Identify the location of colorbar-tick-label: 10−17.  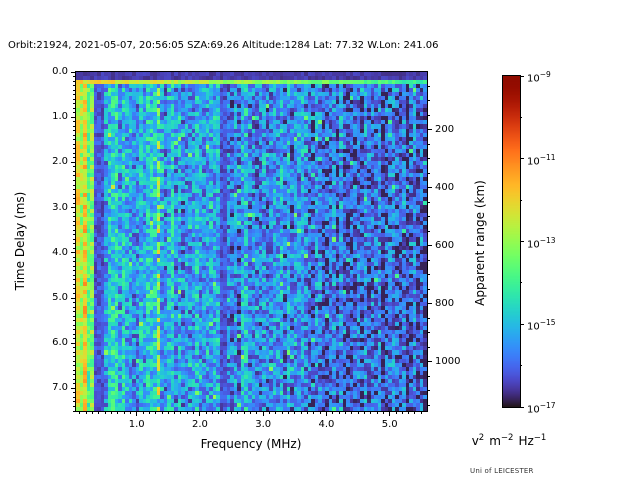
(541, 408).